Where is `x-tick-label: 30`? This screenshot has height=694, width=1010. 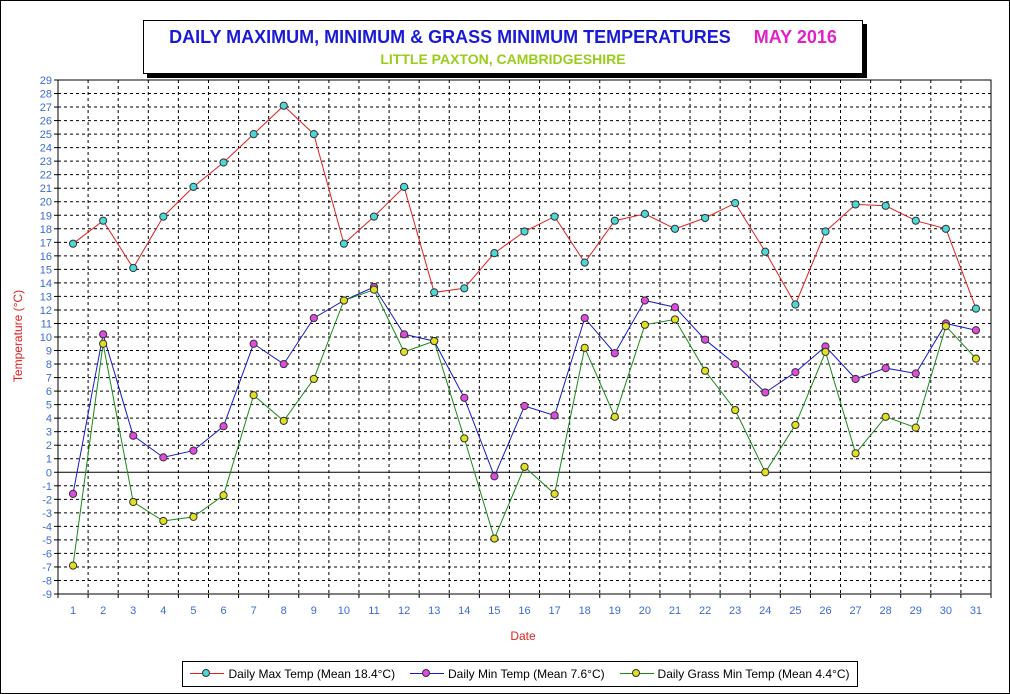 x-tick-label: 30 is located at coordinates (946, 611).